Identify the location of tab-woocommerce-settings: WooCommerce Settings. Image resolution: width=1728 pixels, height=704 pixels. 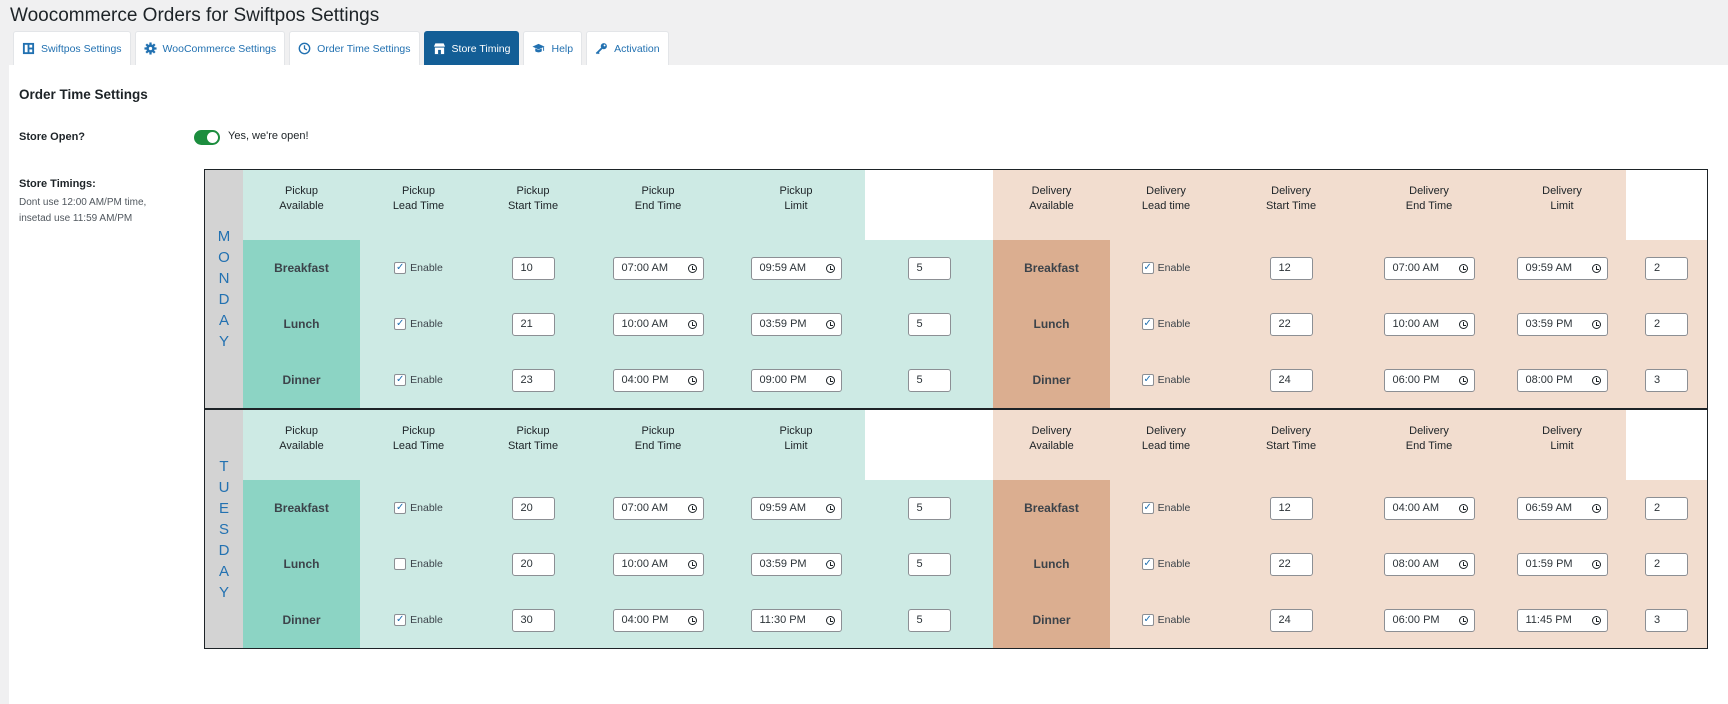
(210, 48).